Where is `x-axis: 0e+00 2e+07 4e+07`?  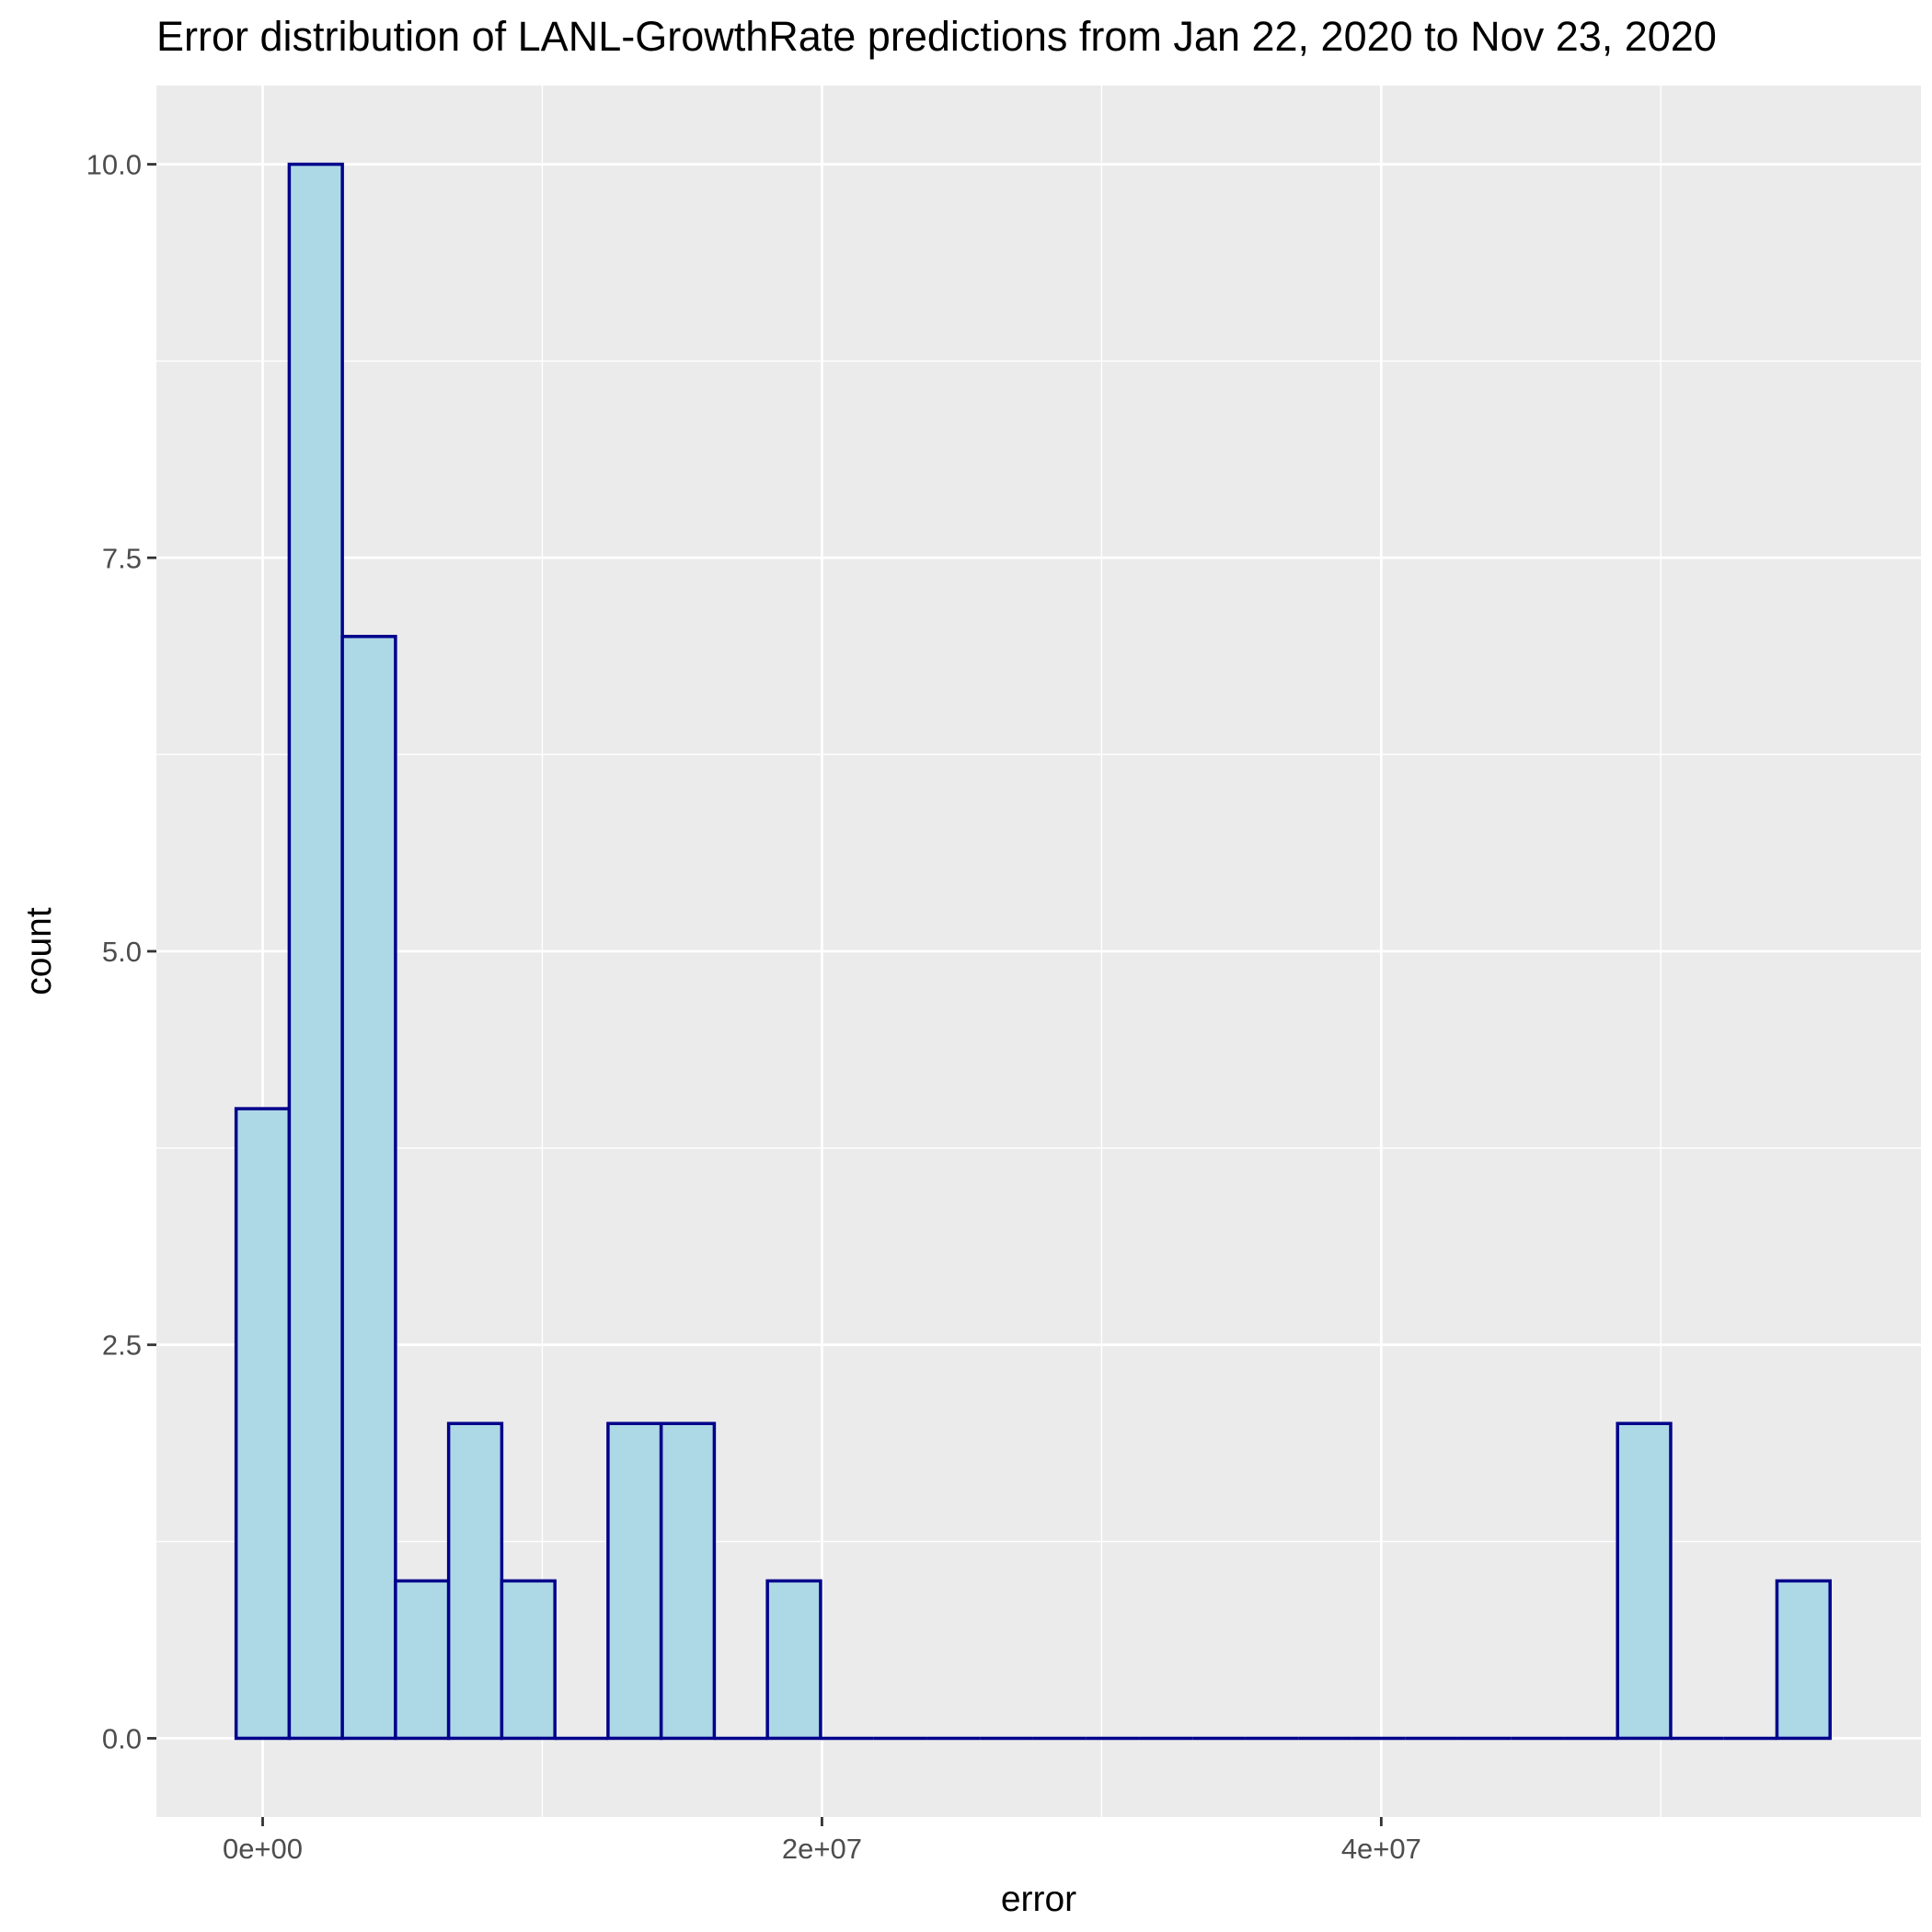
x-axis: 0e+00 2e+07 4e+07 is located at coordinates (822, 1841).